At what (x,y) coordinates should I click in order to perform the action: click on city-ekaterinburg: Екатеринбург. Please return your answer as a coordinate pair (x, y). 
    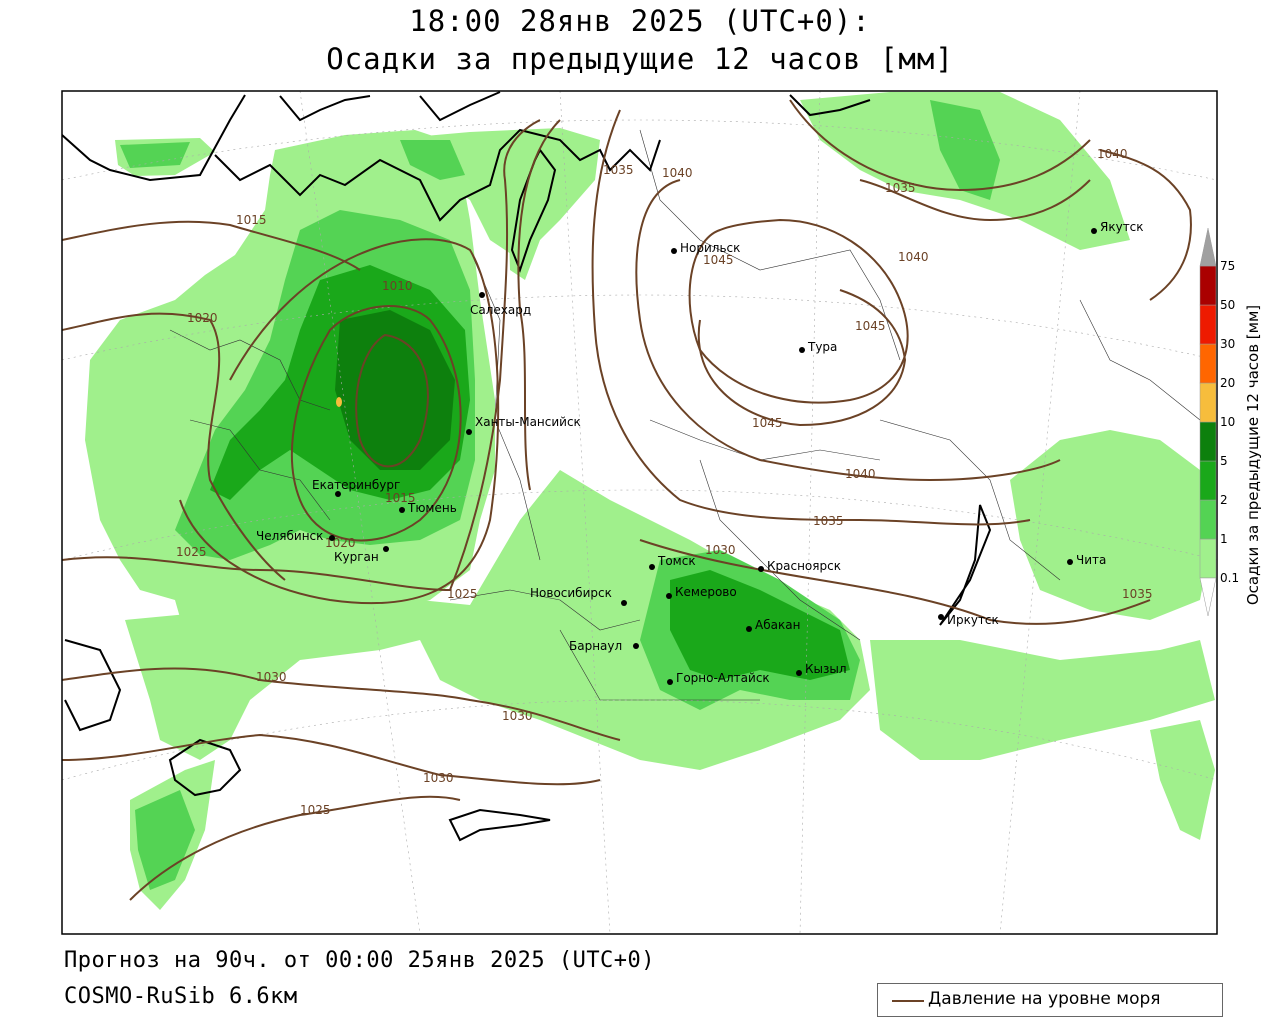
    Looking at the image, I should click on (356, 487).